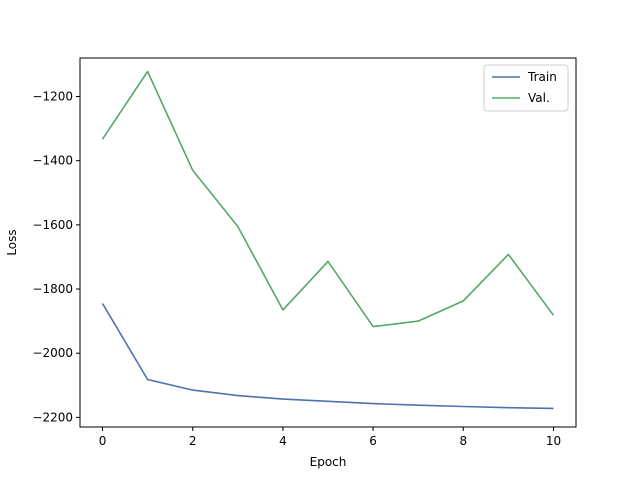  I want to click on x-tick-label: 6, so click(373, 441).